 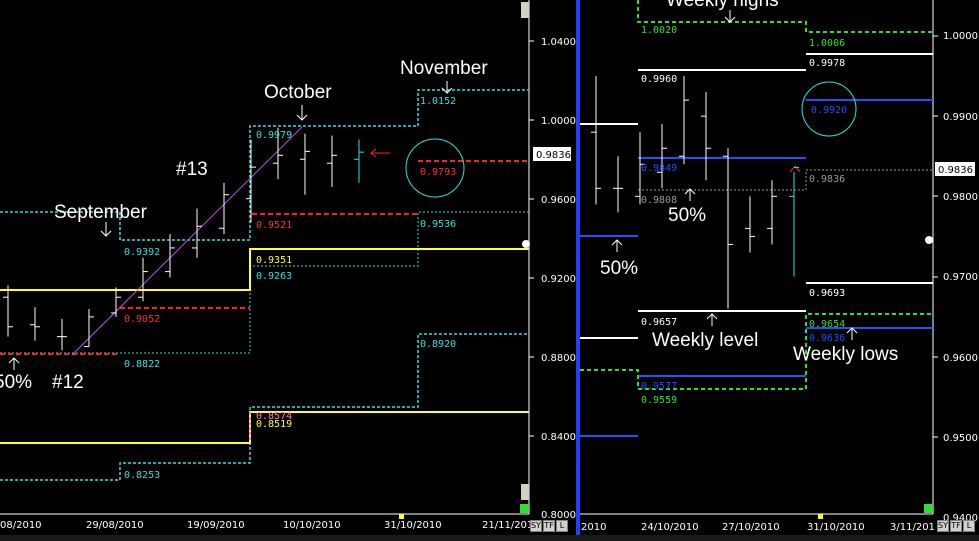 I want to click on last-price-value: 0.9836, so click(x=553, y=155).